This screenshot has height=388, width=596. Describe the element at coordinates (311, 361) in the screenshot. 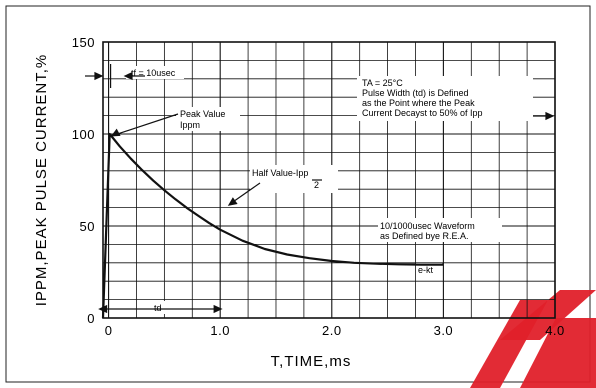

I see `x-axis-label: T,TIME,ms` at that location.